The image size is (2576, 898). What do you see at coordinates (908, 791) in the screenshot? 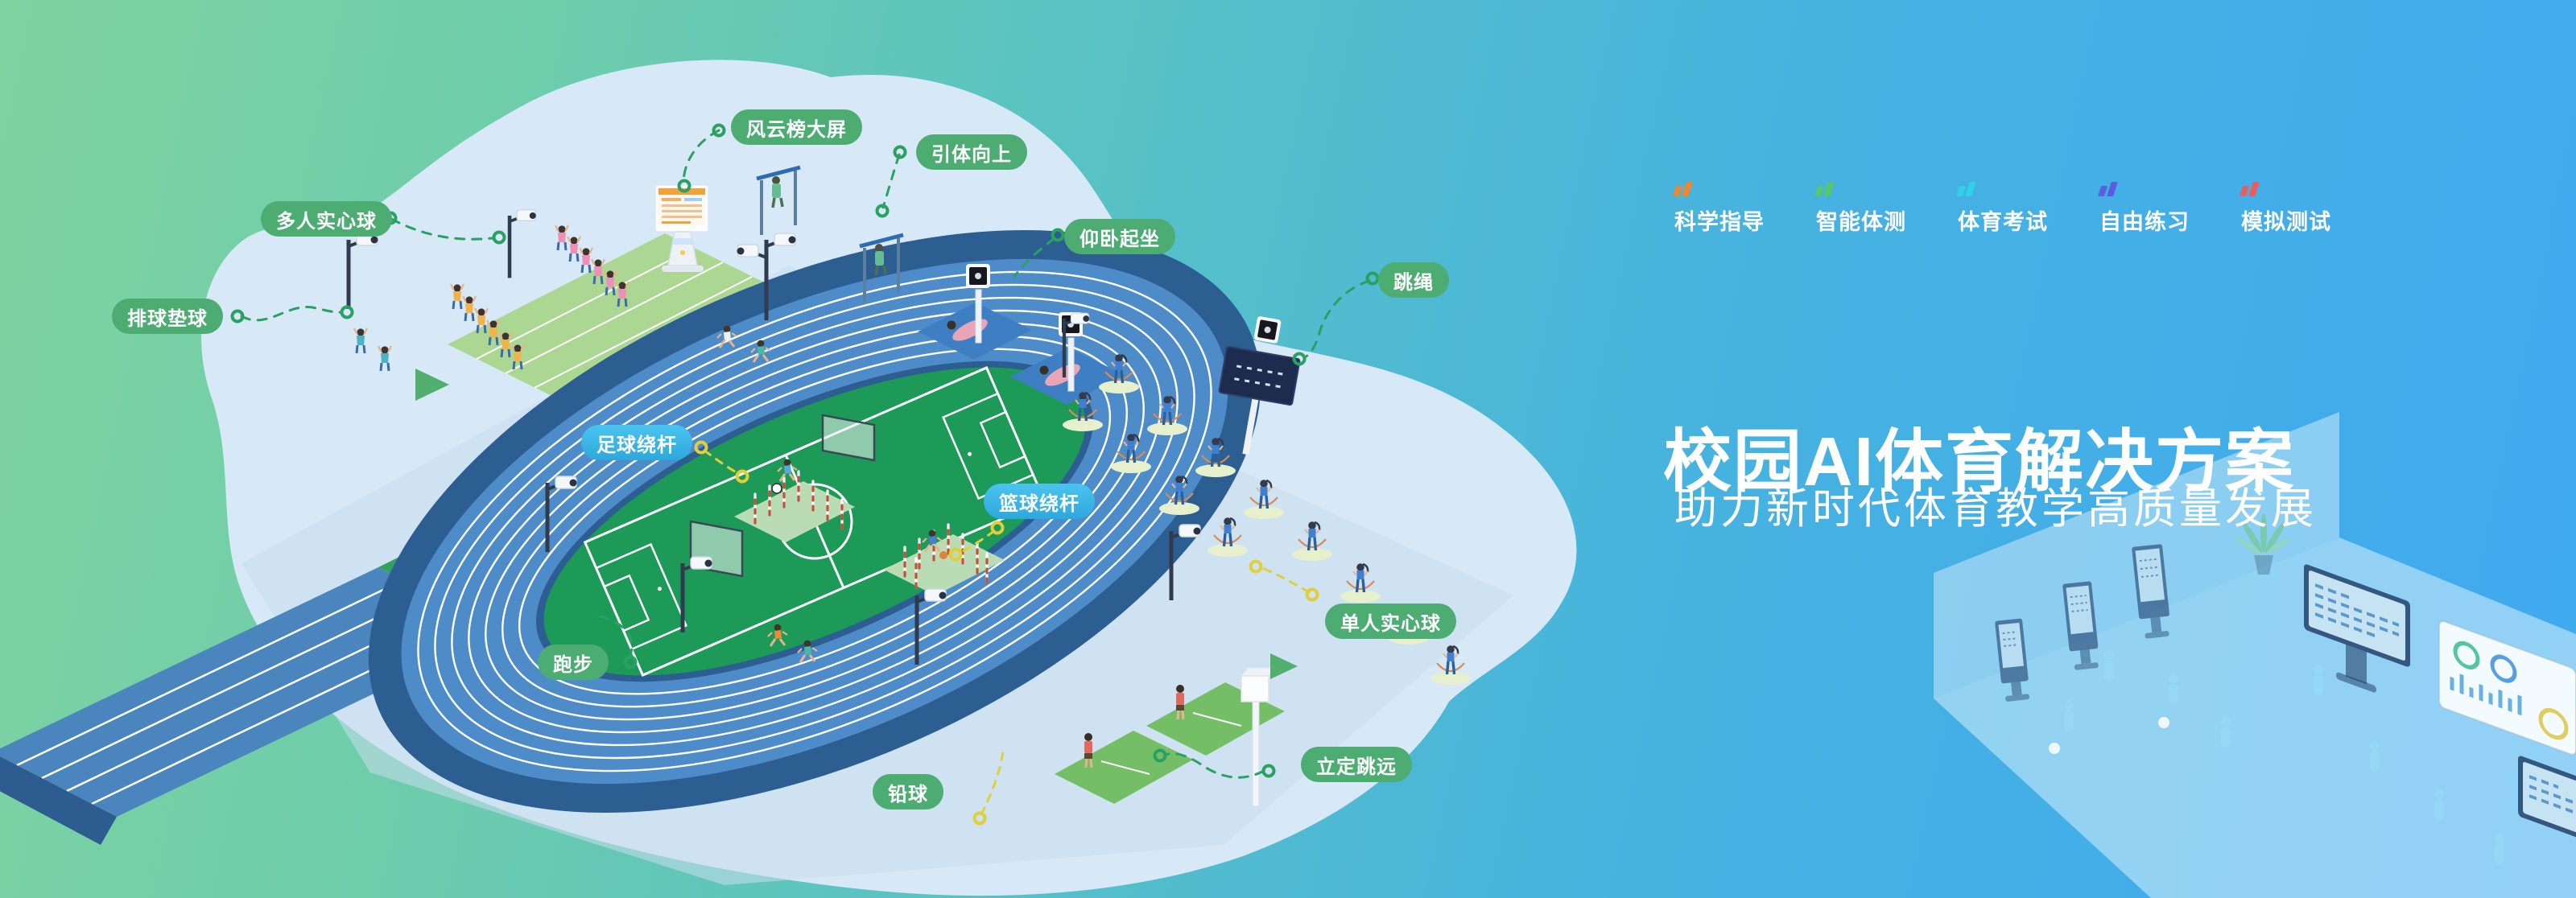
I see `scene-label-pill: 铅球` at bounding box center [908, 791].